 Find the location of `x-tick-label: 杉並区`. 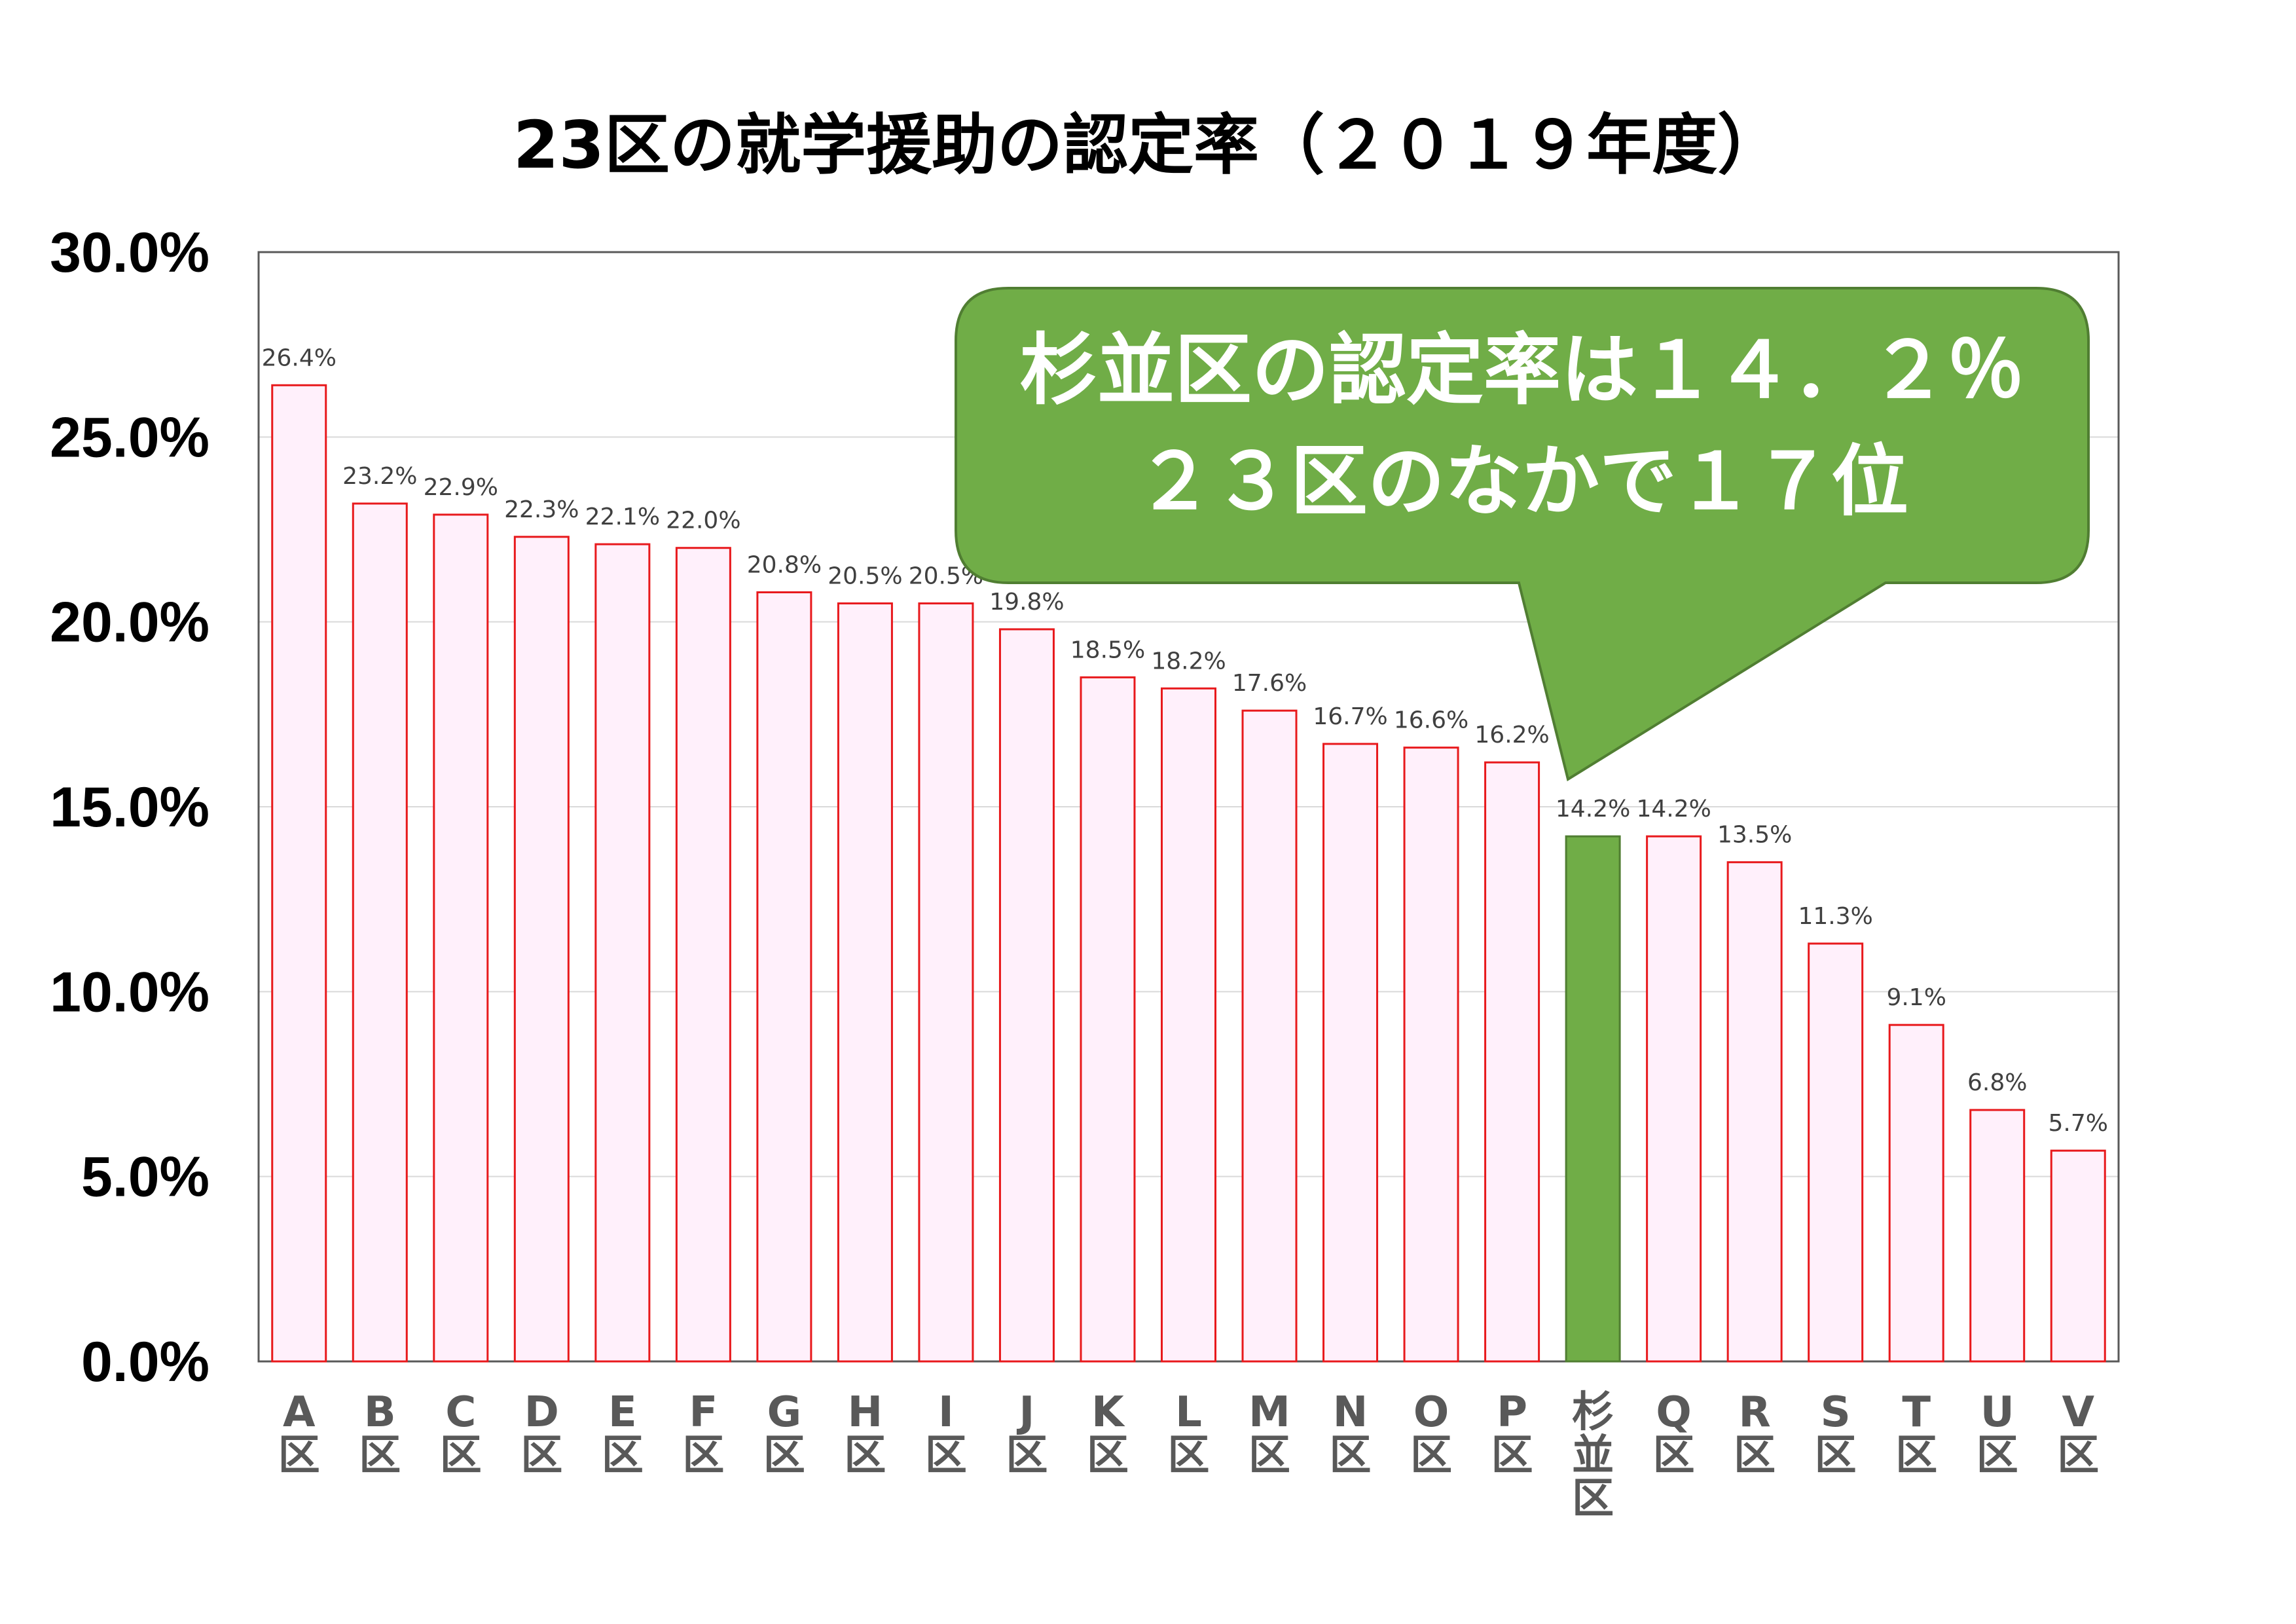

x-tick-label: 杉並区 is located at coordinates (1593, 1455).